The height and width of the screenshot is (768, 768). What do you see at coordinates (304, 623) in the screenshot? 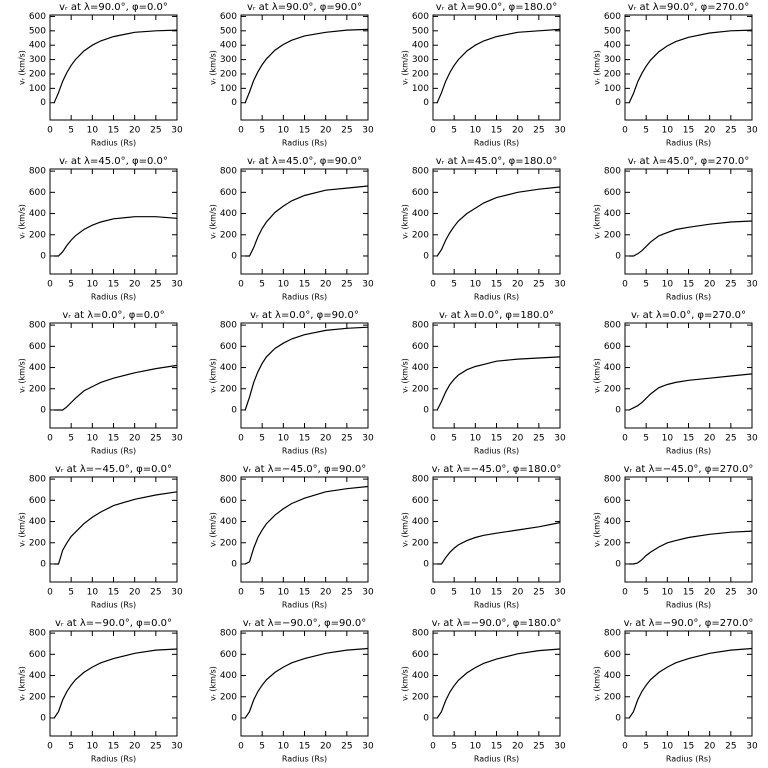
I see `chart-title: vᵣ at λ=−90.0°, φ=90.0°` at bounding box center [304, 623].